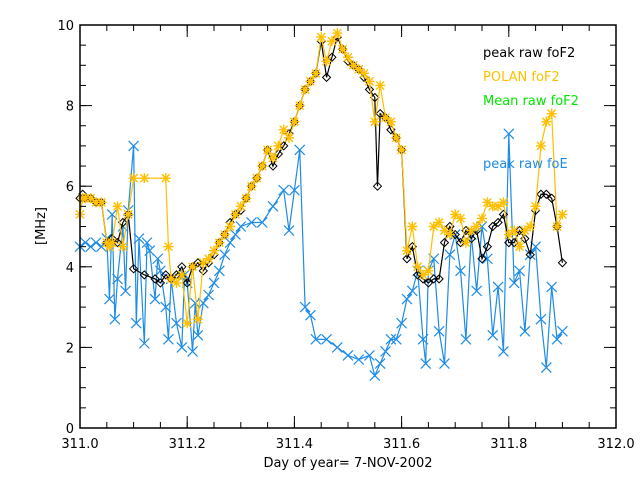 The width and height of the screenshot is (640, 480). I want to click on legend-item-mean-raw-fof2: Mean raw foF2, so click(531, 101).